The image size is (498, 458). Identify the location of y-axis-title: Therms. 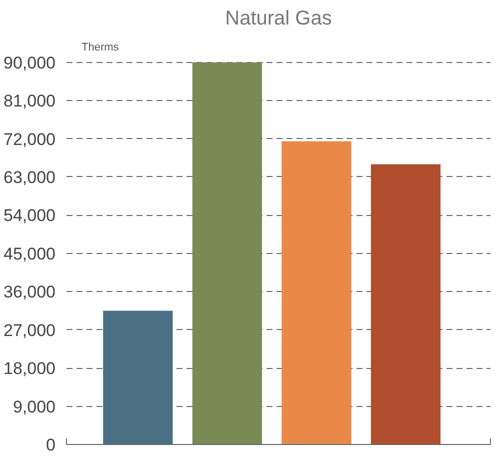
(101, 48).